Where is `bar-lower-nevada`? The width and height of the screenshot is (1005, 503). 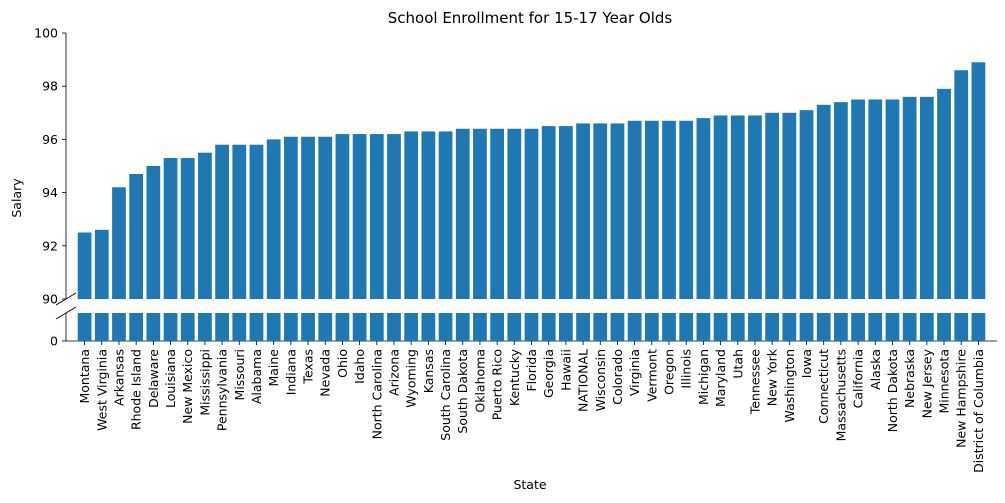 bar-lower-nevada is located at coordinates (325, 327).